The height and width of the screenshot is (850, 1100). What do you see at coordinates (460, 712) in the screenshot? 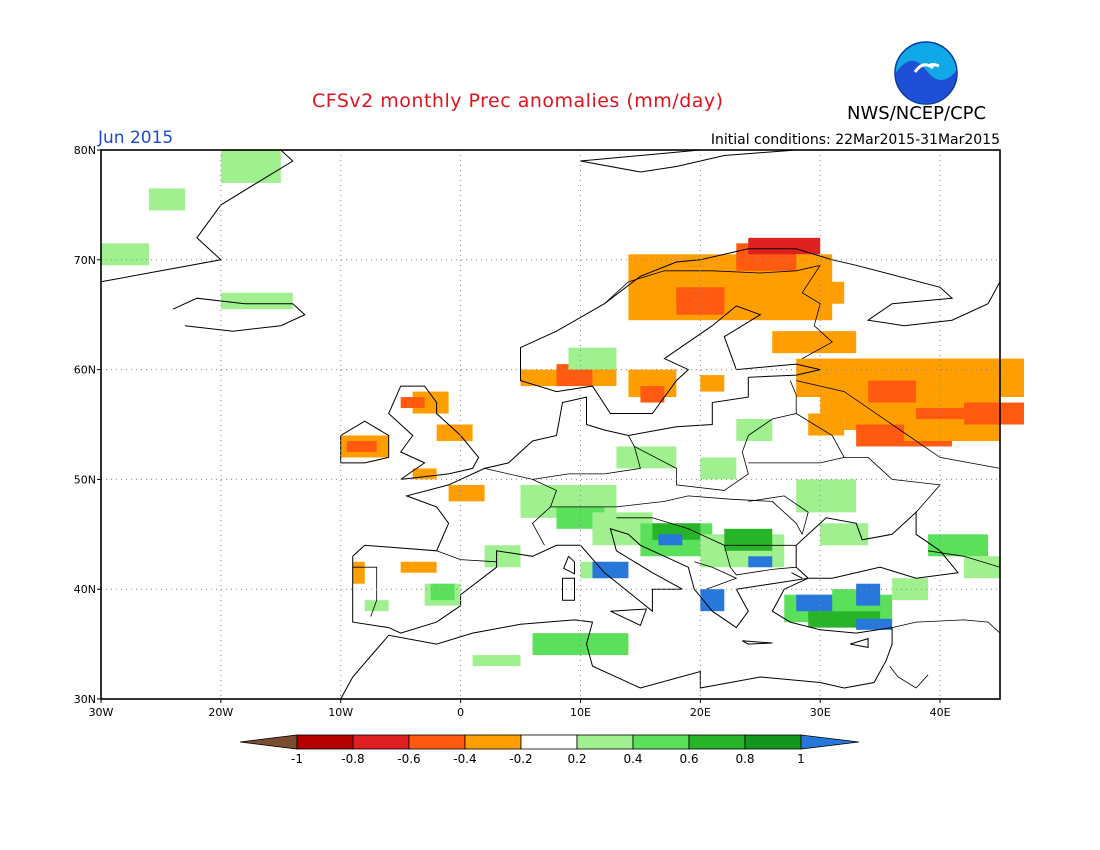
I see `lon-tick-label: 0` at bounding box center [460, 712].